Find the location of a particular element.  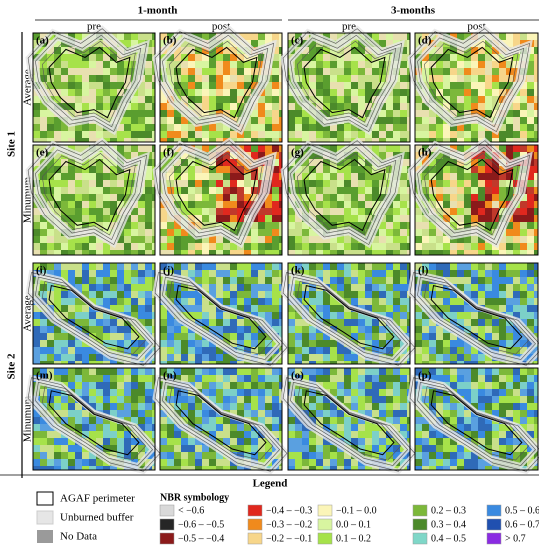

swatch-nodata is located at coordinates (45, 536).